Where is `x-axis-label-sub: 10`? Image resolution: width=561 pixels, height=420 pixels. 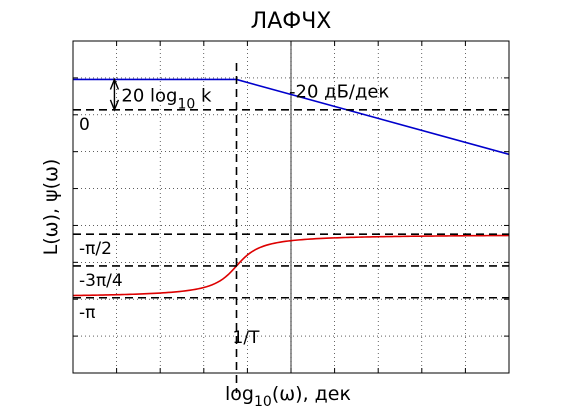
x-axis-label-sub: 10 is located at coordinates (263, 402).